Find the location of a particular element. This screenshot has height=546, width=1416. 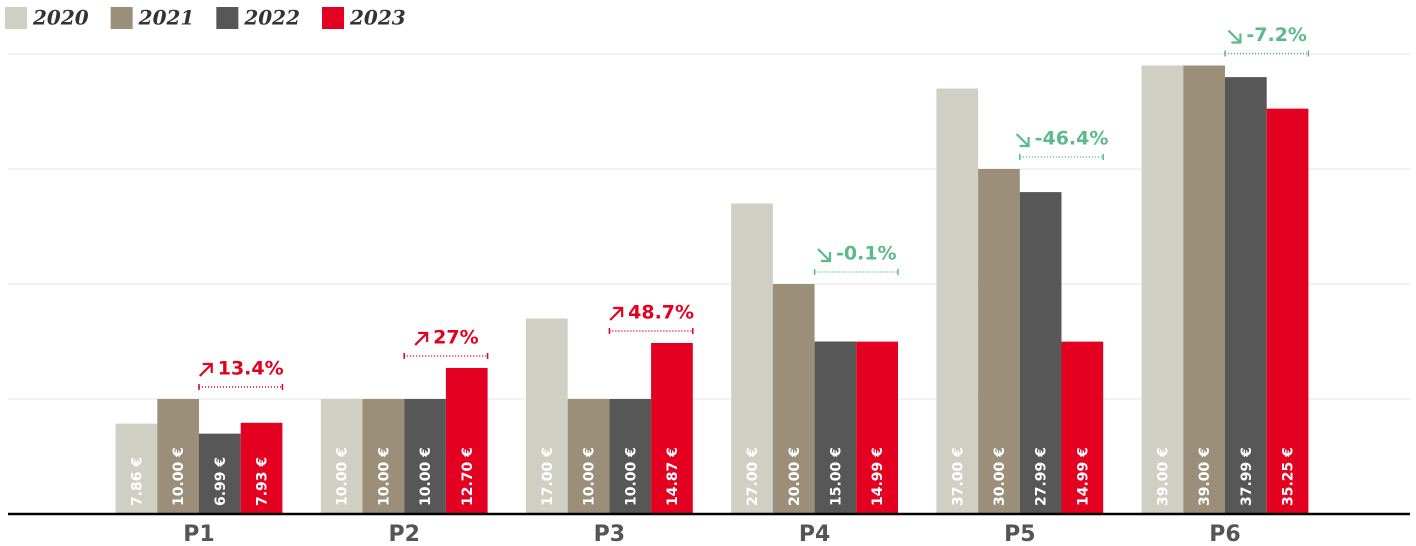

value-label: 37.00 € is located at coordinates (958, 476).